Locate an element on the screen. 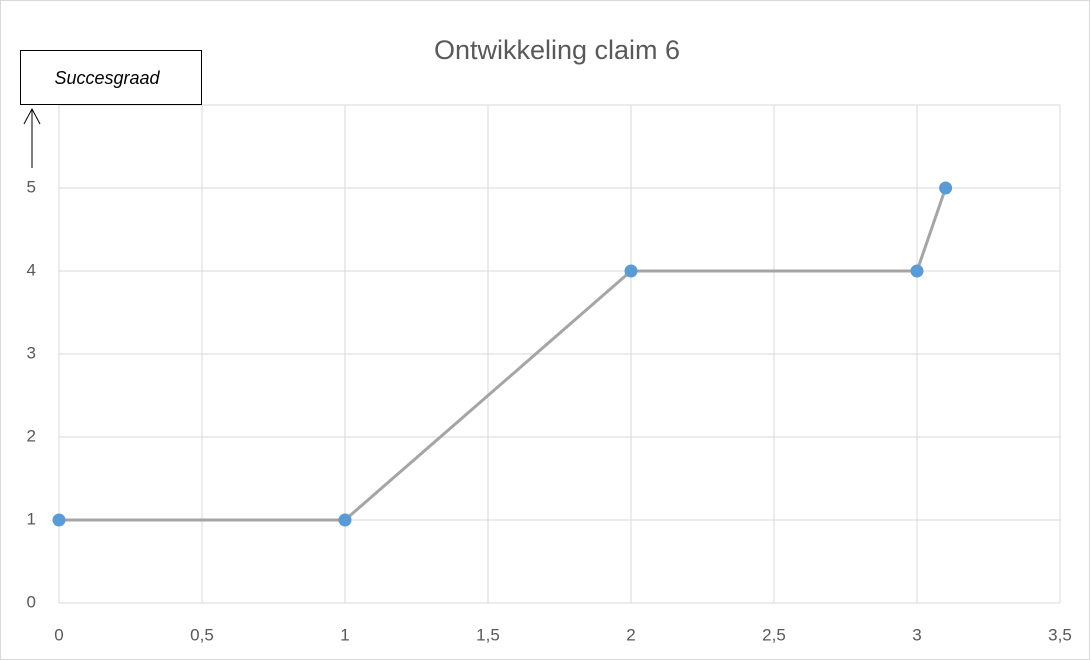 The image size is (1090, 660). y-tick-label: 4 is located at coordinates (31, 269).